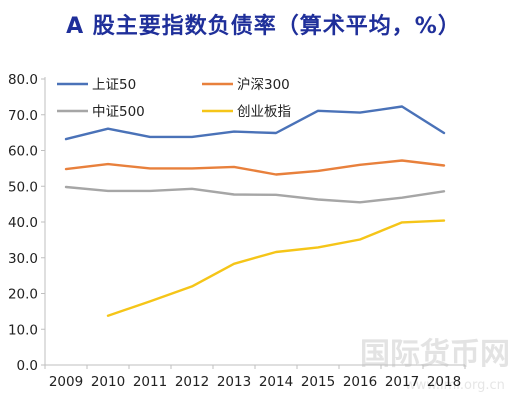  I want to click on watermark-url: www.imi.org.cn, so click(455, 385).